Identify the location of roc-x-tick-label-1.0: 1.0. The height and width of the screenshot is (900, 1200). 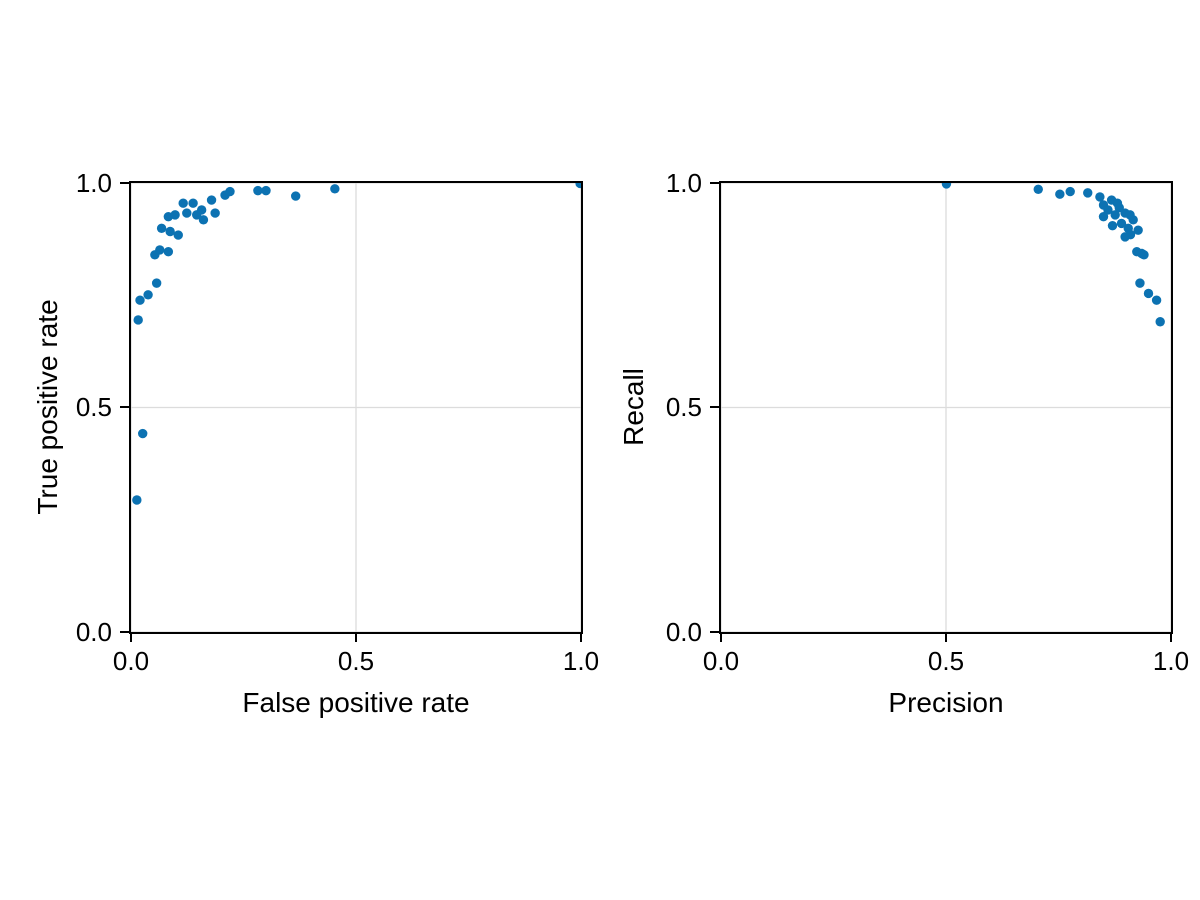
(581, 661).